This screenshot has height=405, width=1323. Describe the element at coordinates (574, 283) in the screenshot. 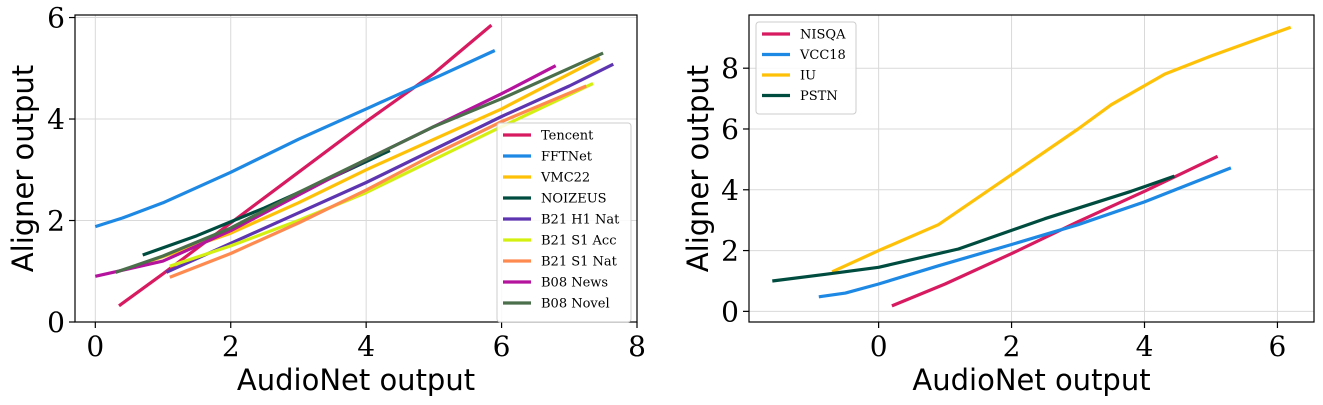

I see `legend-label-b08-news: B08 News` at that location.